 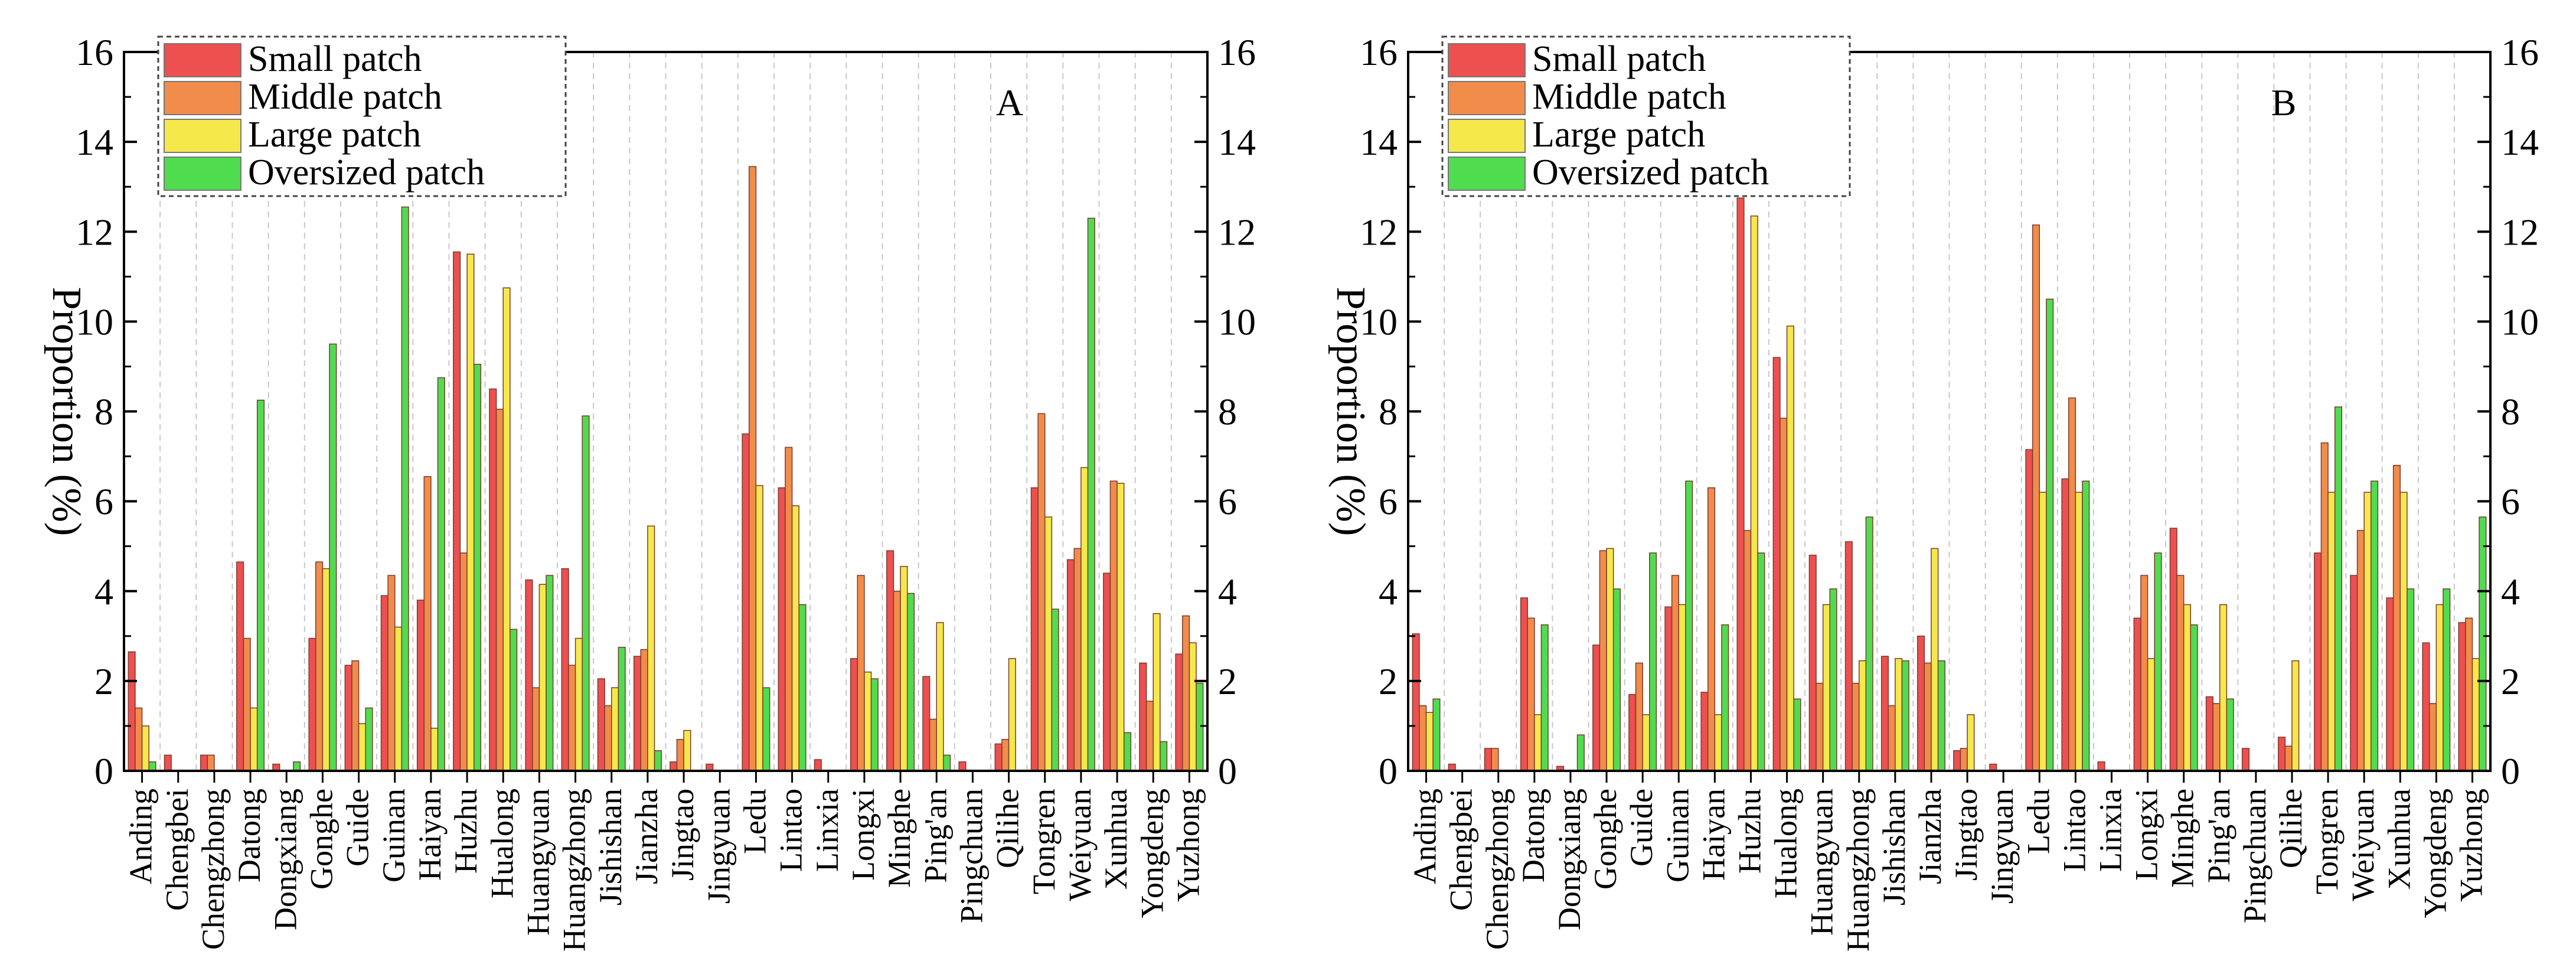 What do you see at coordinates (2399, 839) in the screenshot?
I see `x-tick-label: Xunhua` at bounding box center [2399, 839].